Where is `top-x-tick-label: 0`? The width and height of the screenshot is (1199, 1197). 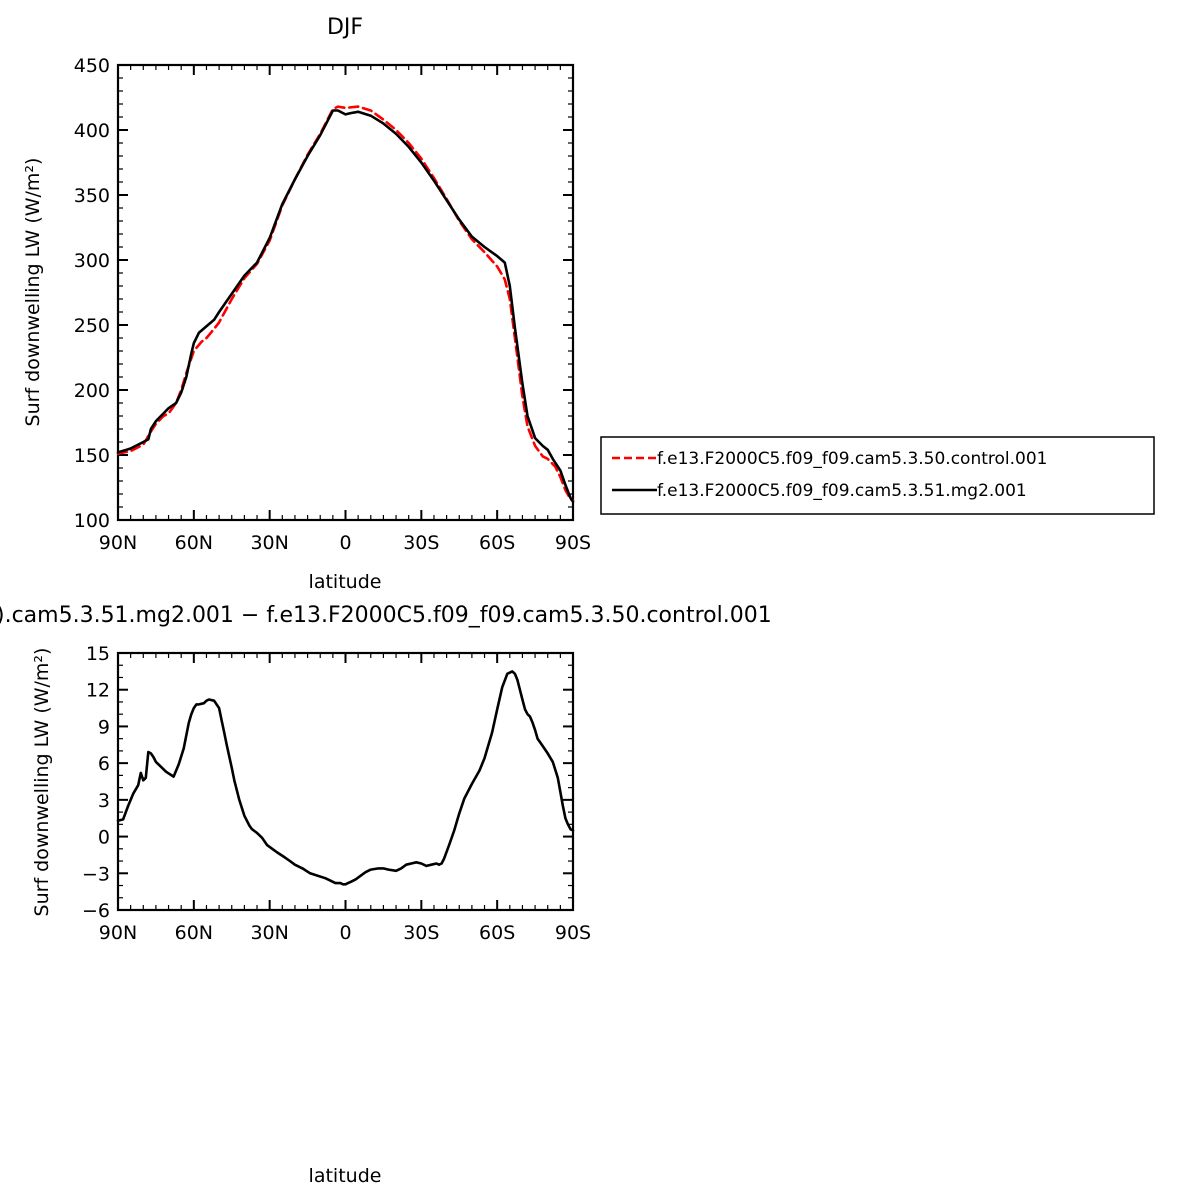
top-x-tick-label: 0 is located at coordinates (345, 543).